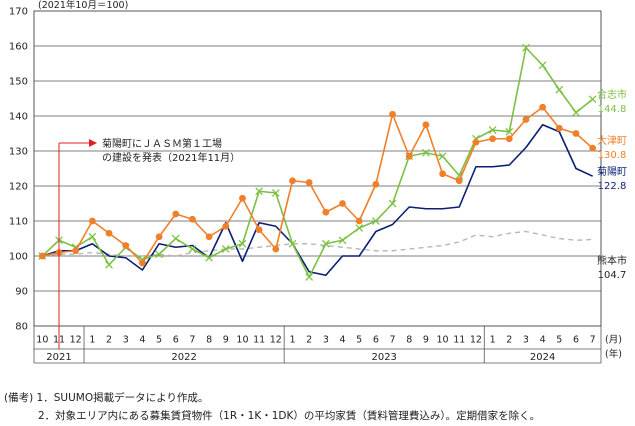 Image resolution: width=635 pixels, height=426 pixels. I want to click on note-1: (備考) 1．SUUMO掲載データにより作成。, so click(106, 397).